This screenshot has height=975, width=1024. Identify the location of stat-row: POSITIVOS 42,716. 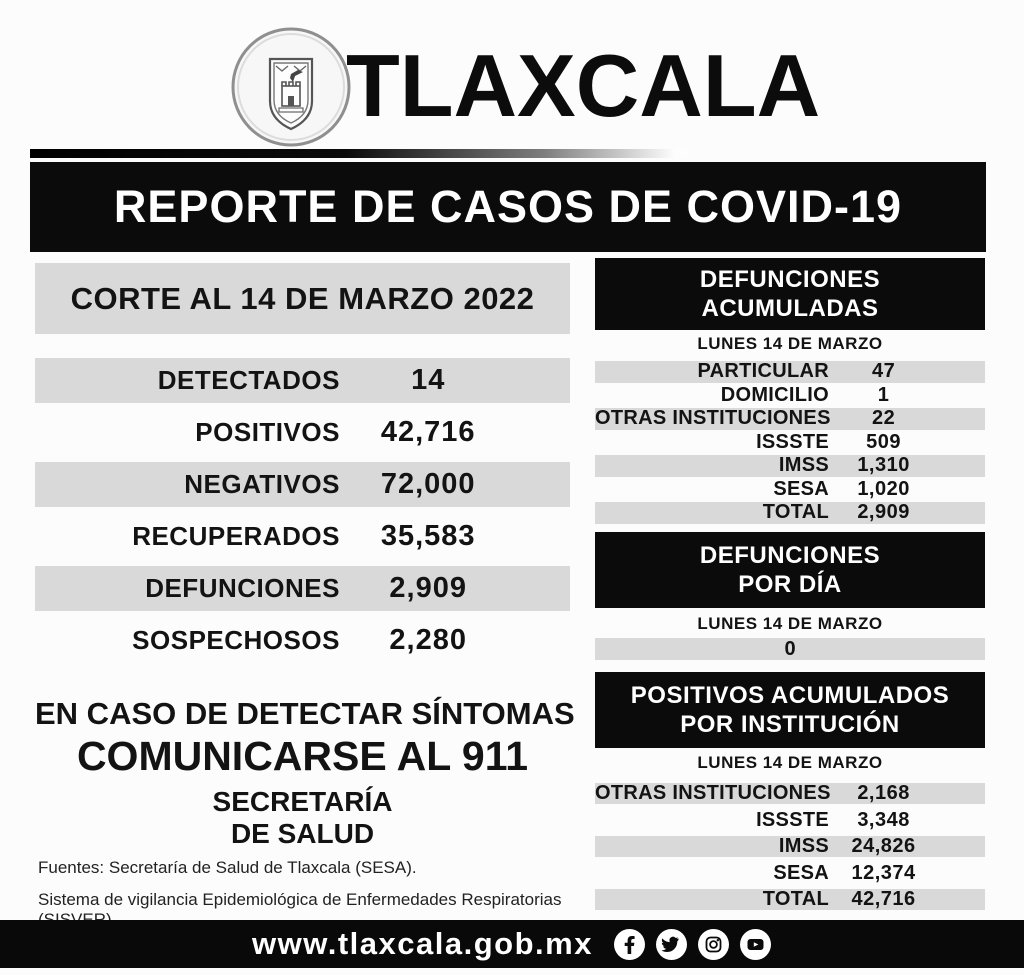
(302, 432).